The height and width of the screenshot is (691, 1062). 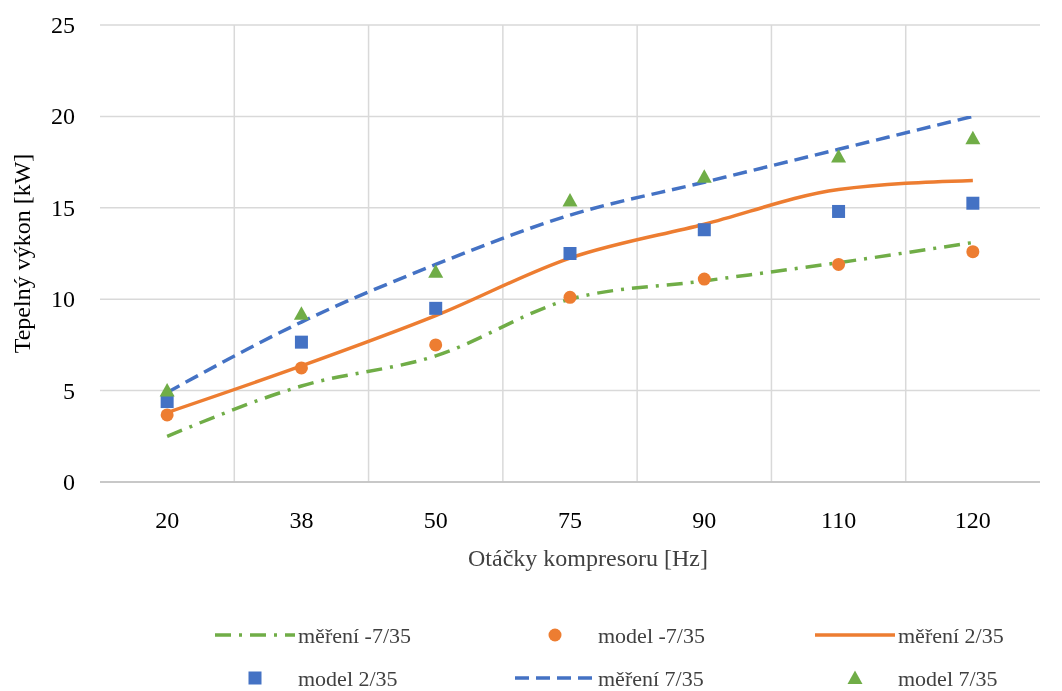 I want to click on y-axis-title: Tepelný výkon [kW], so click(x=22, y=253).